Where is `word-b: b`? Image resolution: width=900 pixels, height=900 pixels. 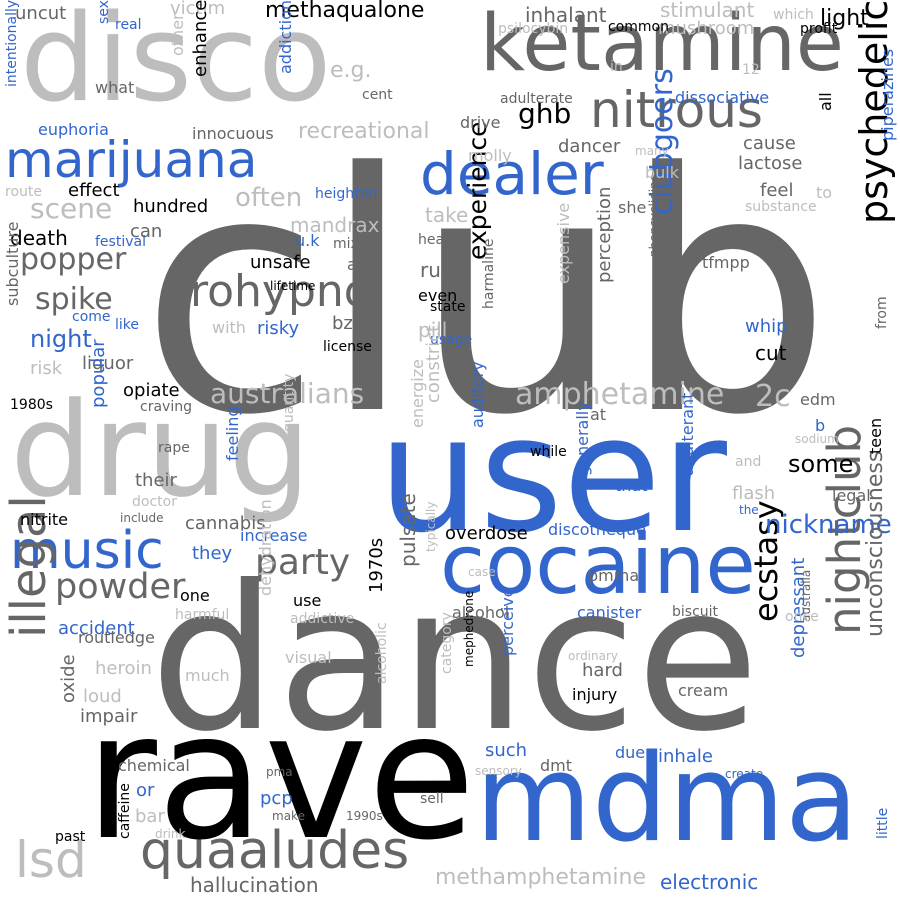 word-b: b is located at coordinates (820, 425).